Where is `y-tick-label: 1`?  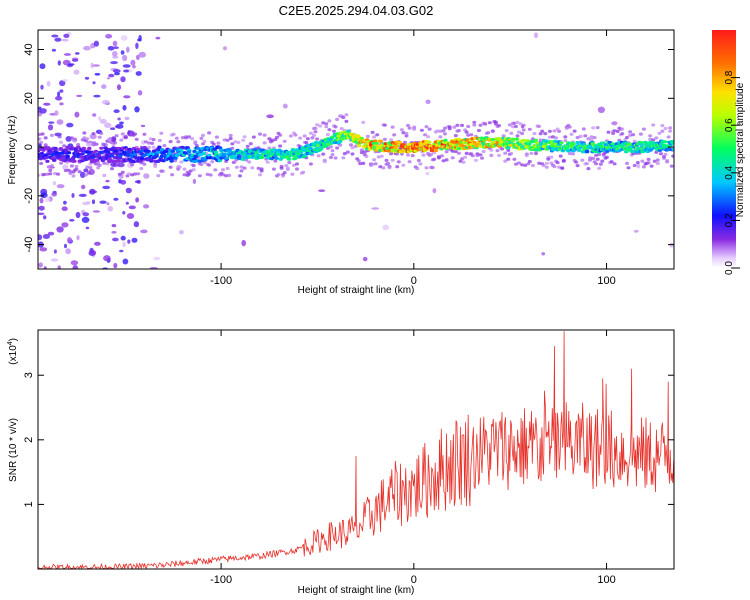 y-tick-label: 1 is located at coordinates (29, 504).